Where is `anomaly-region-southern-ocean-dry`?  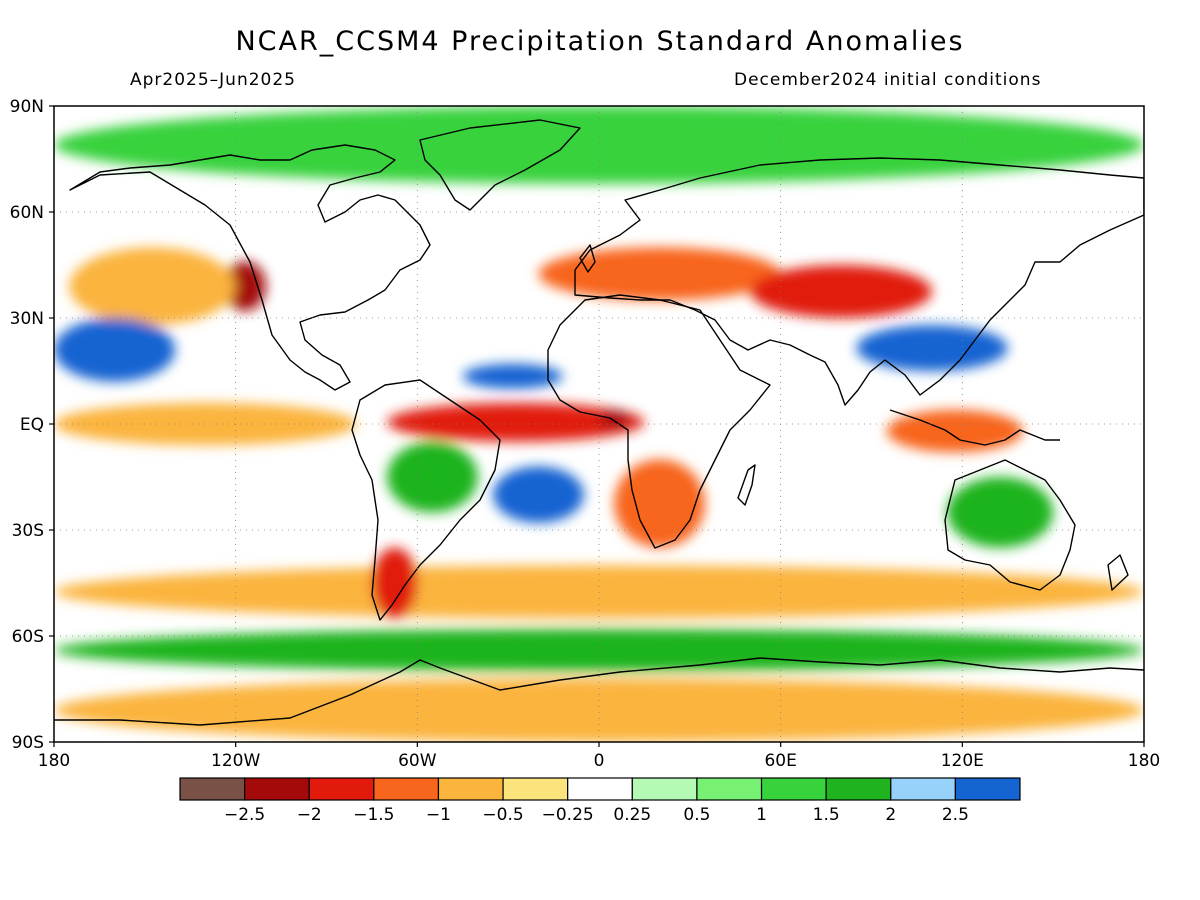
anomaly-region-southern-ocean-dry is located at coordinates (599, 592).